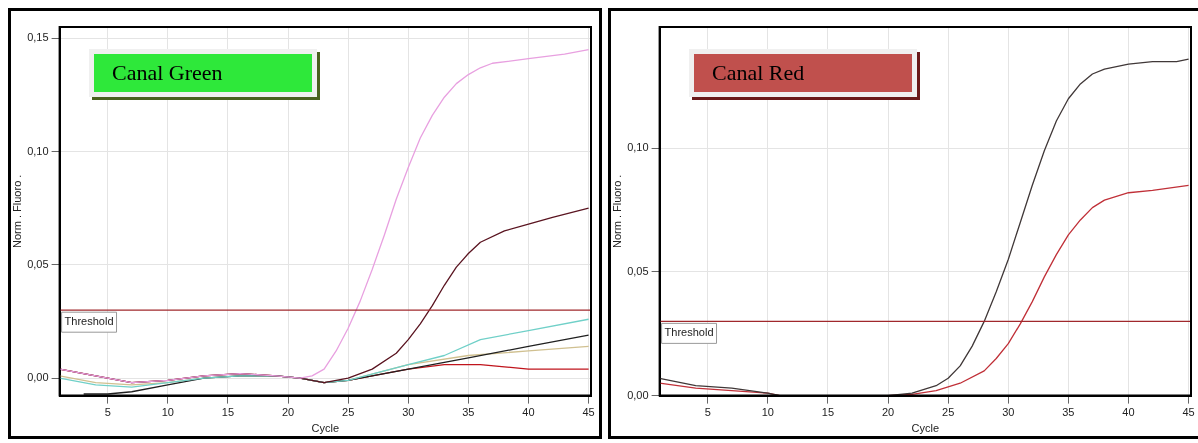 This screenshot has height=443, width=1198. I want to click on y-tick-label: 0,15, so click(38, 37).